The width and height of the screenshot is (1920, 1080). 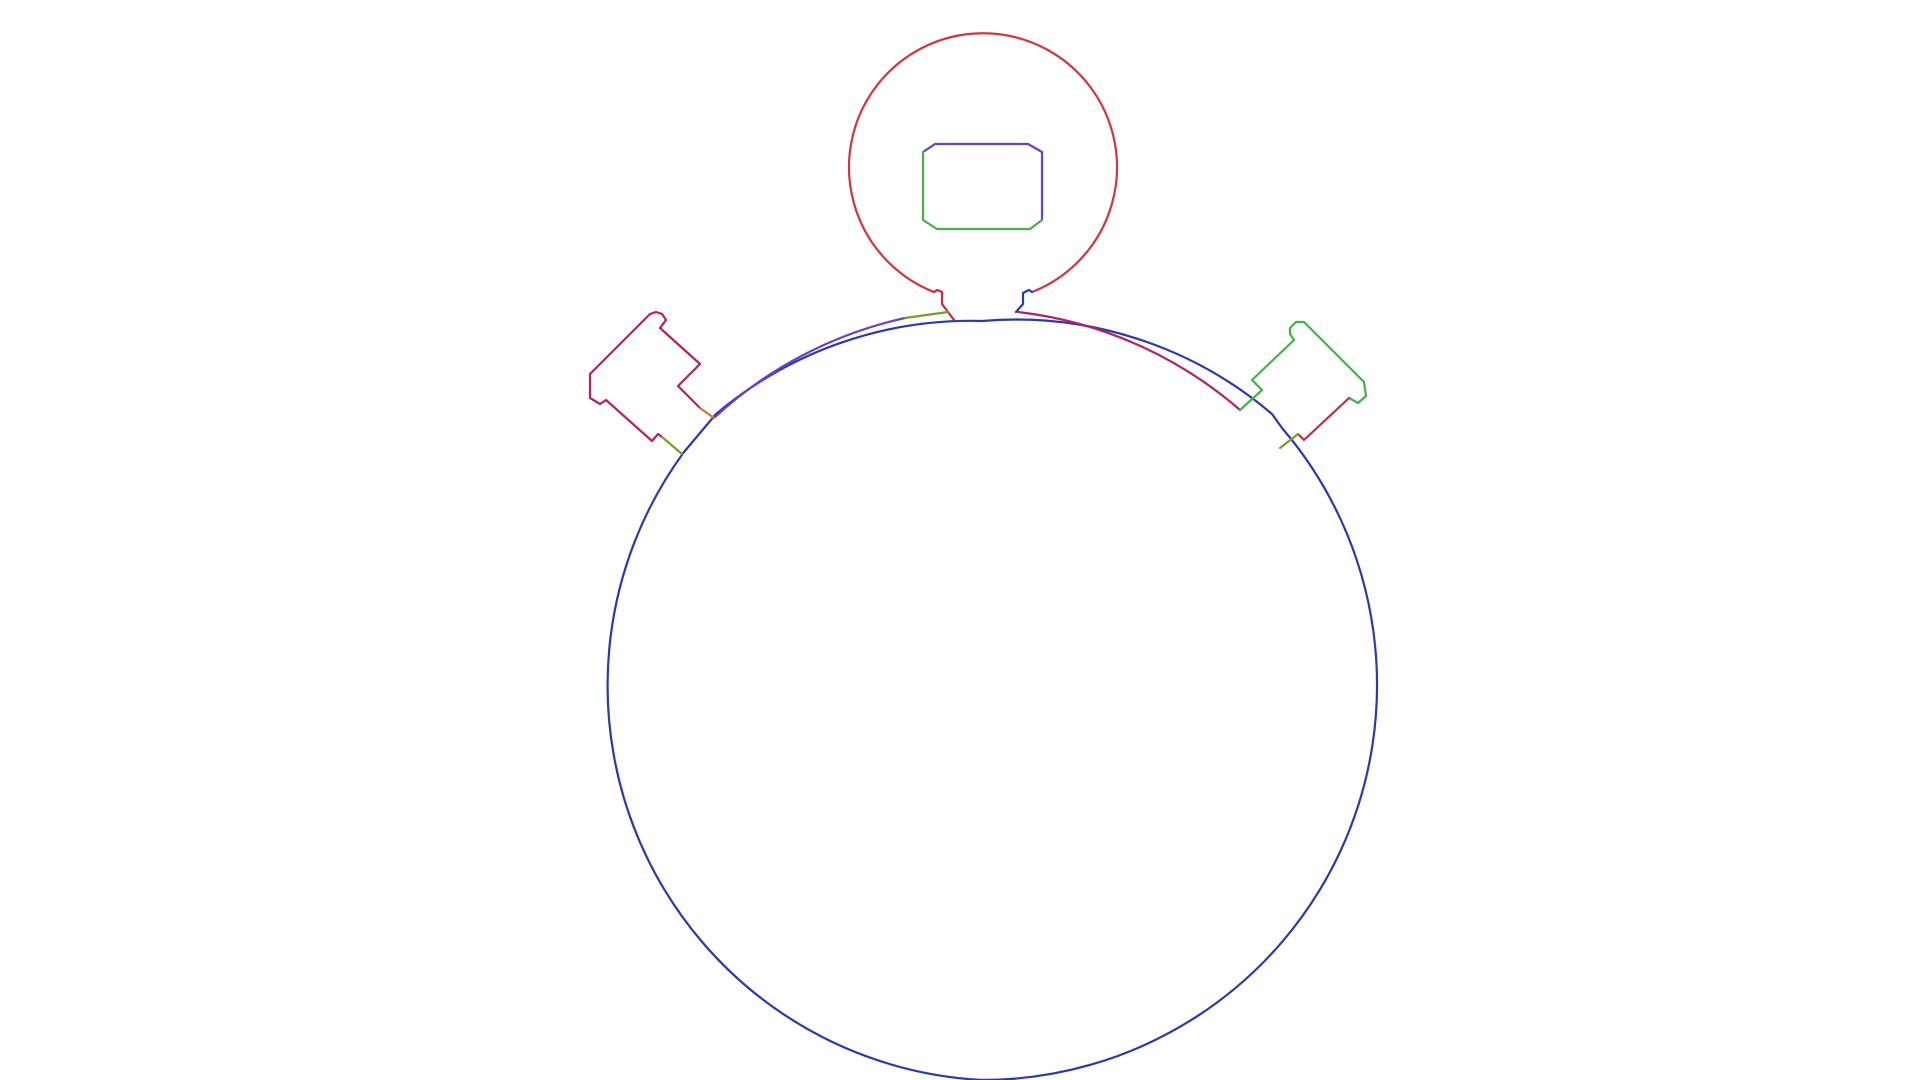 What do you see at coordinates (982, 182) in the screenshot?
I see `window-top` at bounding box center [982, 182].